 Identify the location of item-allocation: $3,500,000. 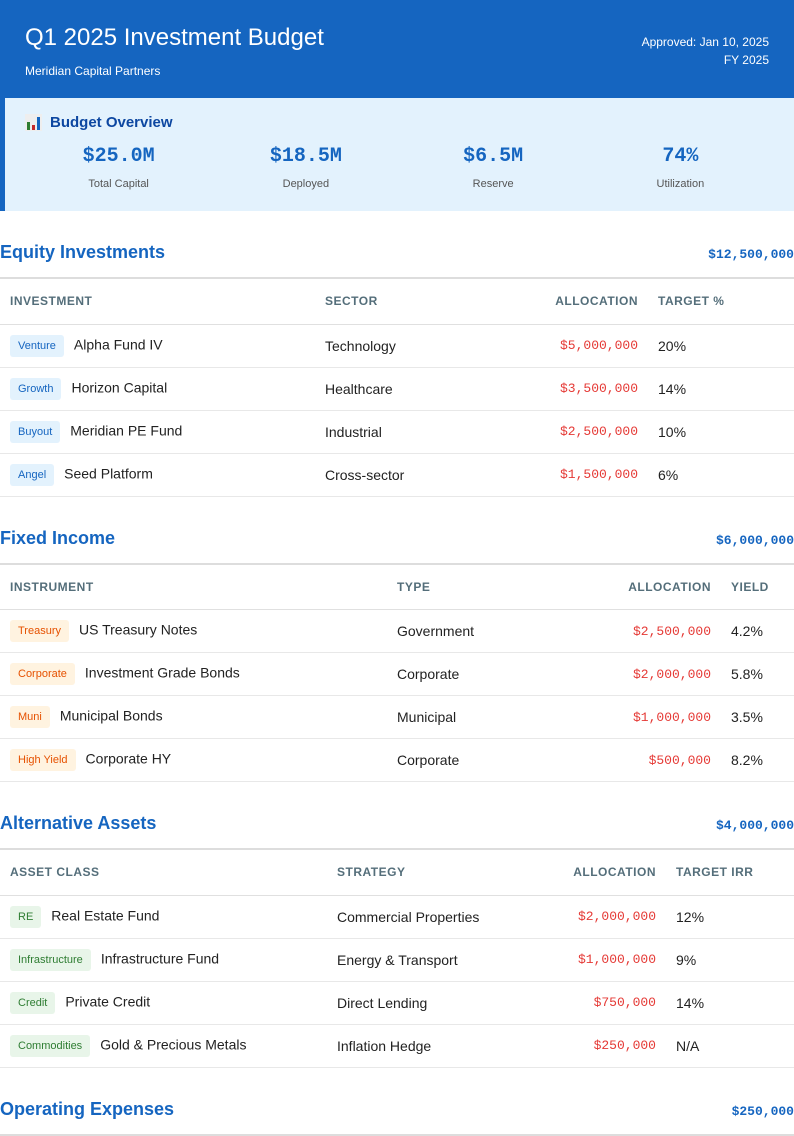
(596, 389).